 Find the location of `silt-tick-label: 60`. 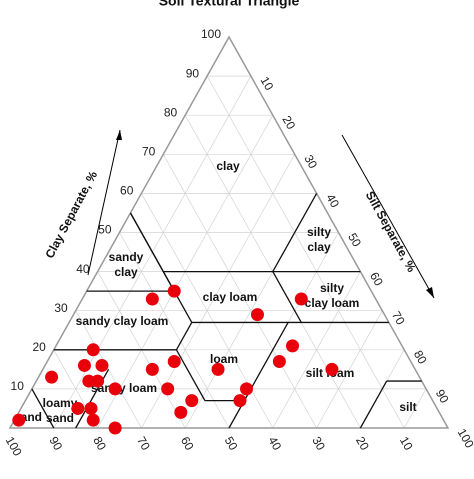

silt-tick-label: 60 is located at coordinates (376, 279).